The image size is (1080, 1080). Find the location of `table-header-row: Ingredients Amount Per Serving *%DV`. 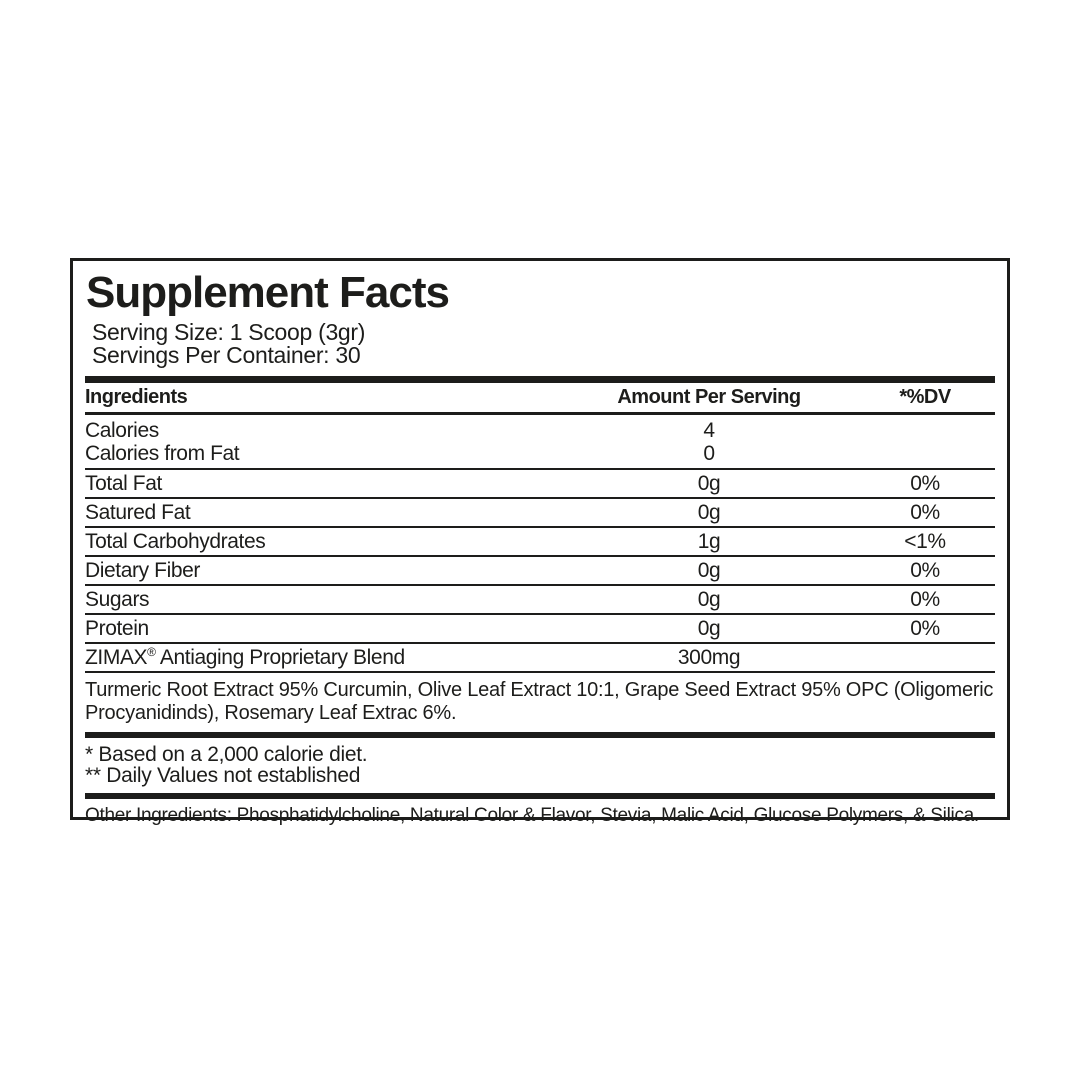

table-header-row: Ingredients Amount Per Serving *%DV is located at coordinates (540, 399).